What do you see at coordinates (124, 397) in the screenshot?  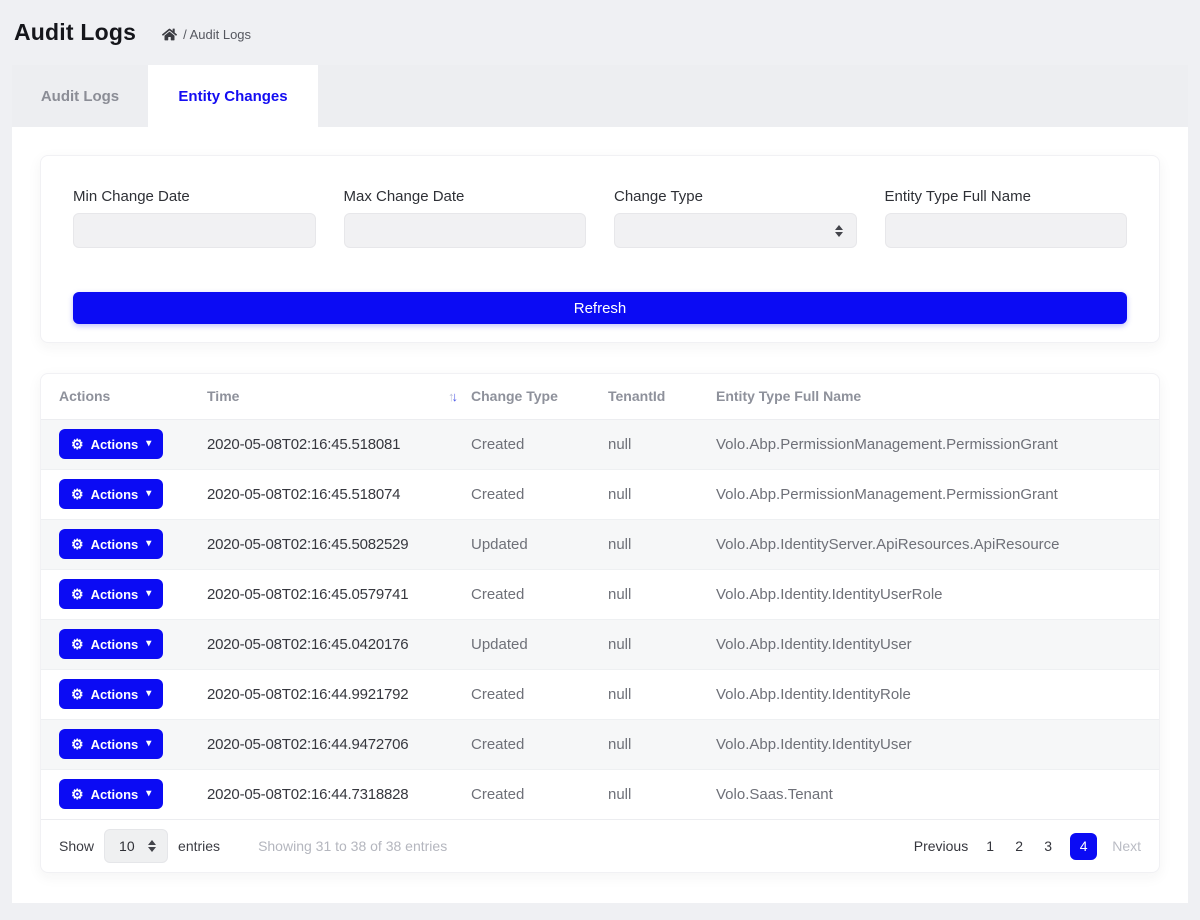 I see `column-header-actions: Actions` at bounding box center [124, 397].